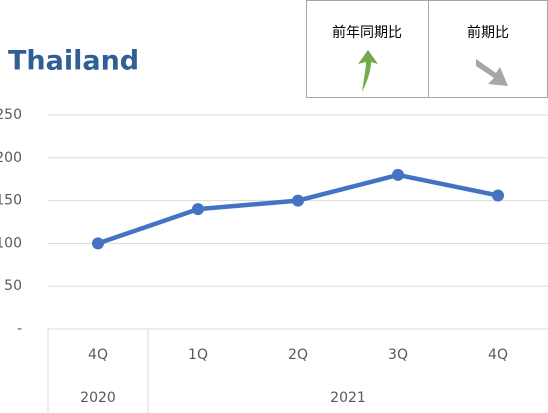  Describe the element at coordinates (368, 71) in the screenshot. I see `up-arrow-icon` at that location.